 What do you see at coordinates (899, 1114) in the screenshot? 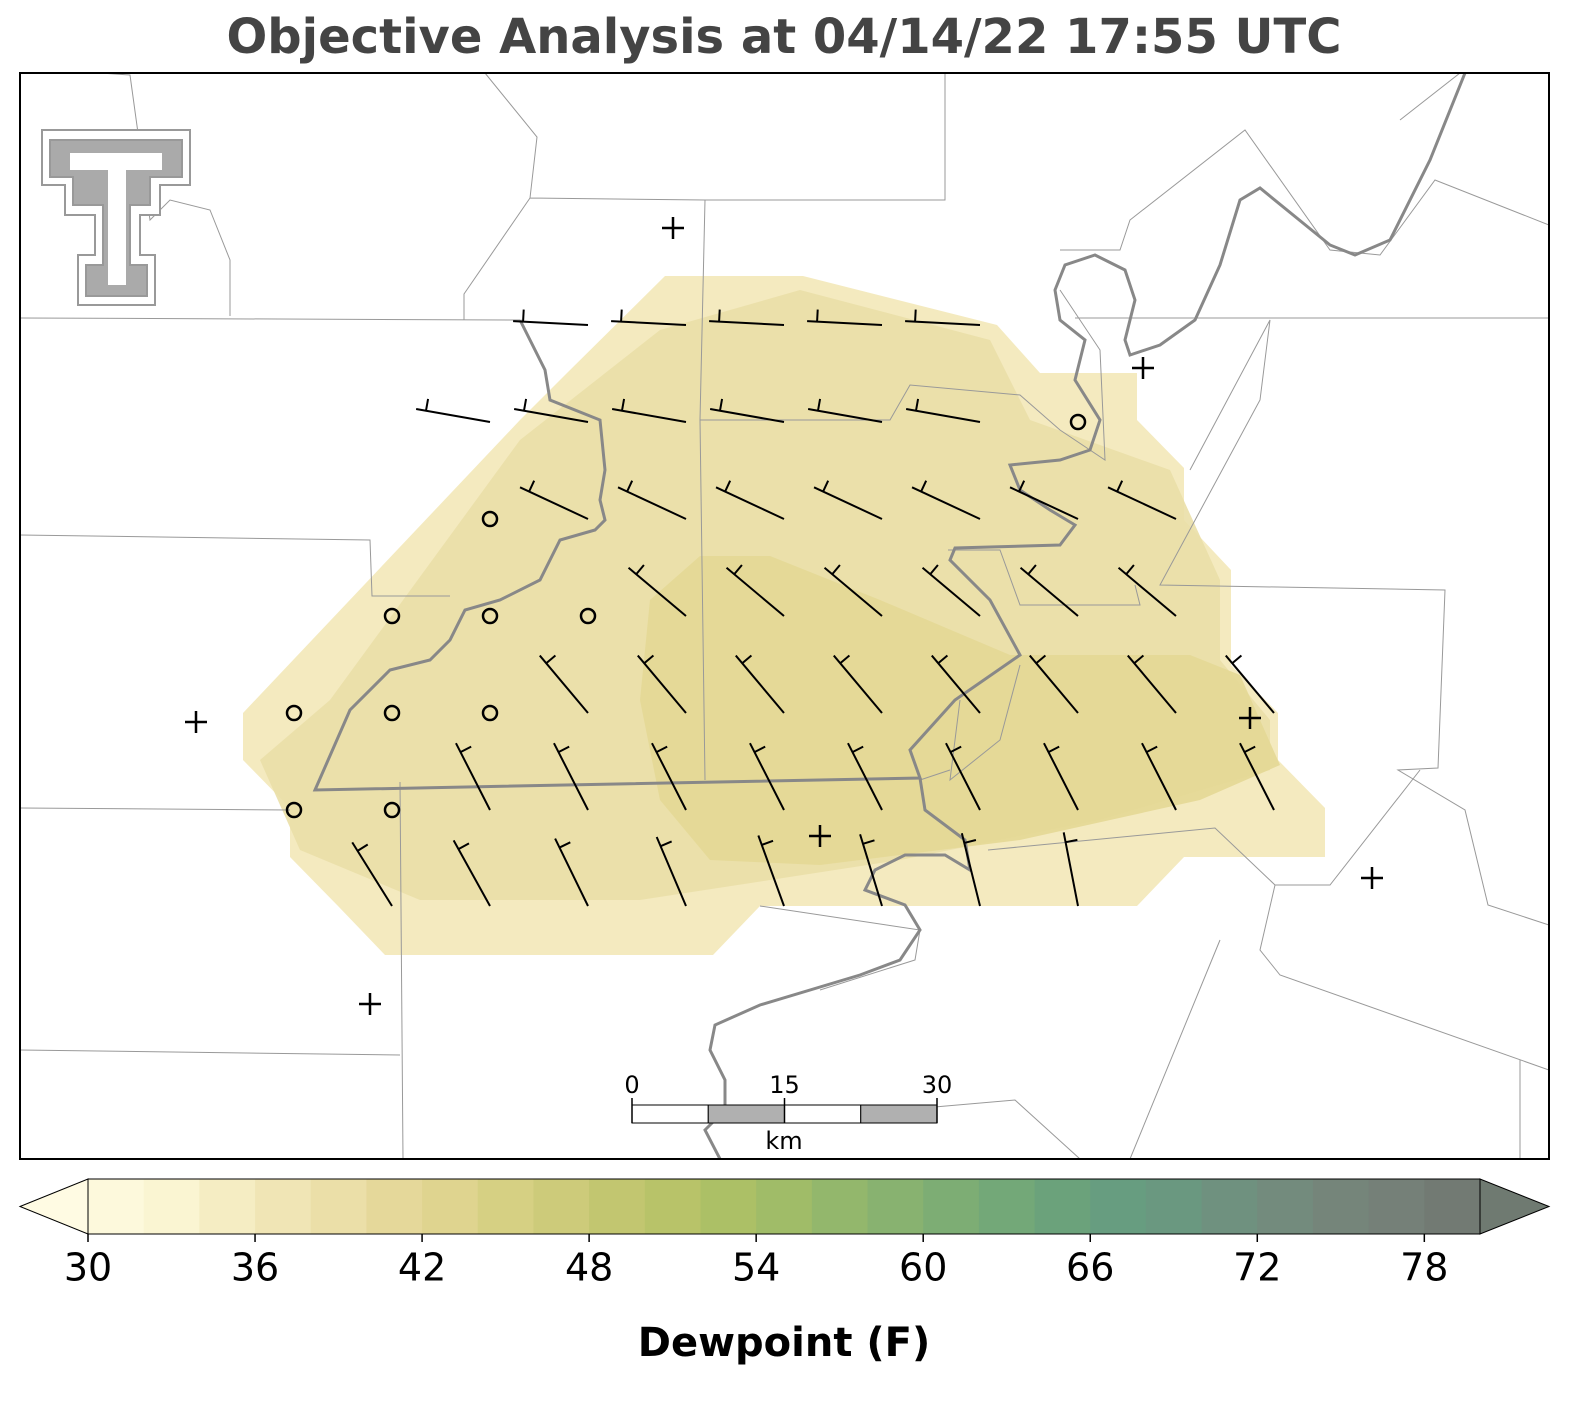
I see `scale-segment` at bounding box center [899, 1114].